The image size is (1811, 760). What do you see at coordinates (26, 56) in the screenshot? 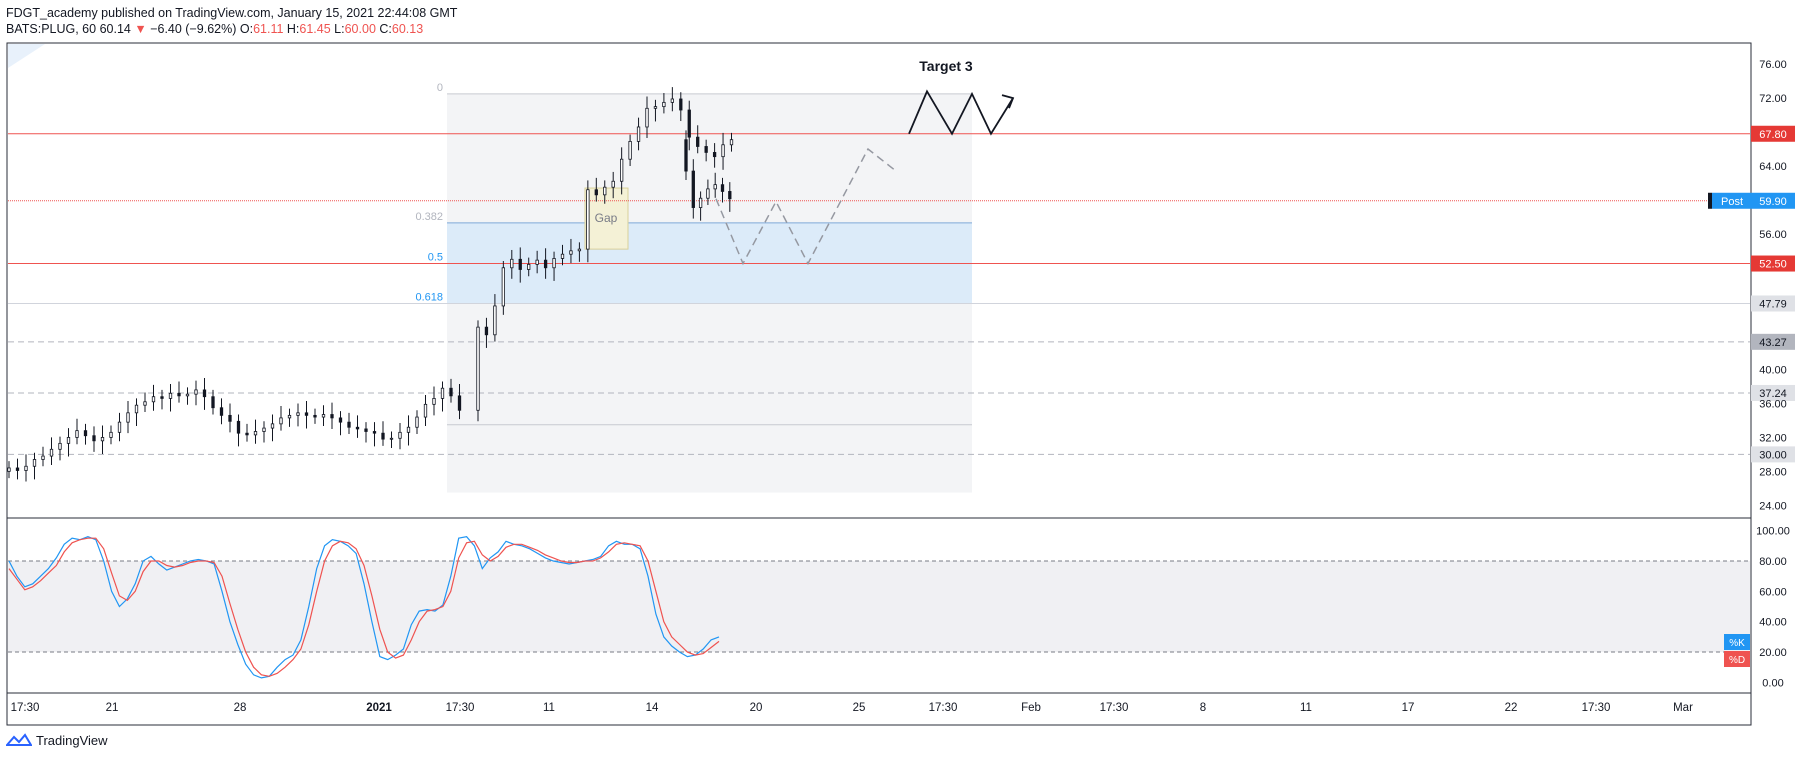
I see `chart-corner-accent` at bounding box center [26, 56].